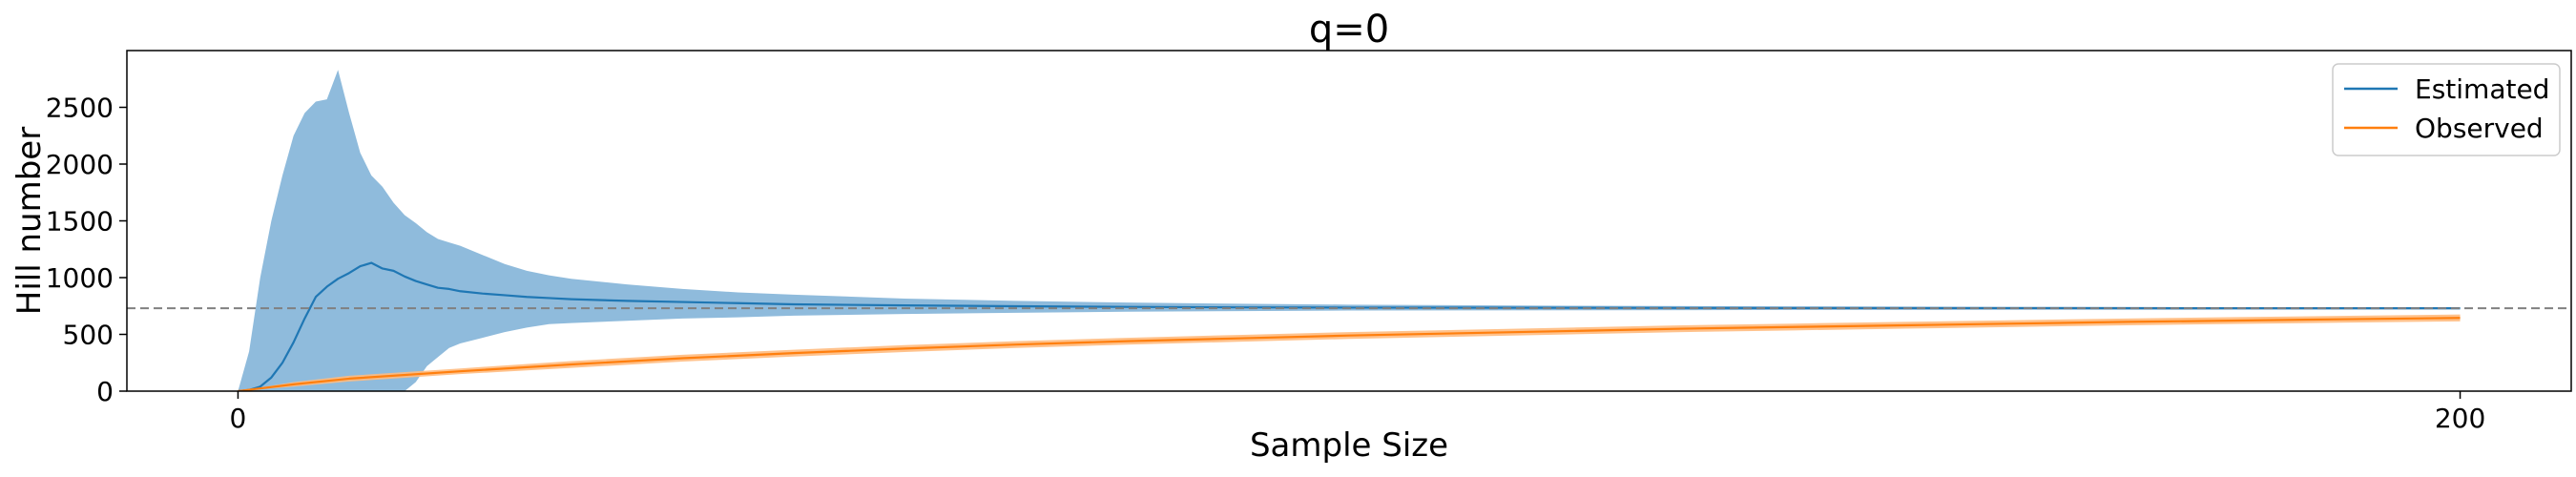 The image size is (2576, 477). I want to click on y-tick-label: 2000, so click(80, 164).